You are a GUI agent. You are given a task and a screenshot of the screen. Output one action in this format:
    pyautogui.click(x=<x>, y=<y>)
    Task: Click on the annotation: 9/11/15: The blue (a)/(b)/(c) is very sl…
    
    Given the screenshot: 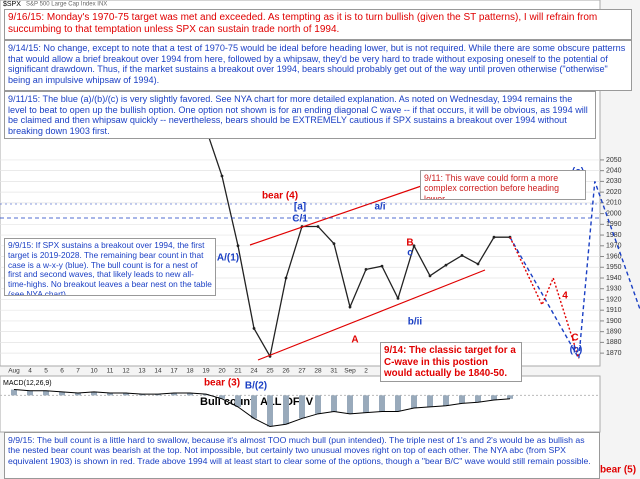 What is the action you would take?
    pyautogui.click(x=300, y=115)
    